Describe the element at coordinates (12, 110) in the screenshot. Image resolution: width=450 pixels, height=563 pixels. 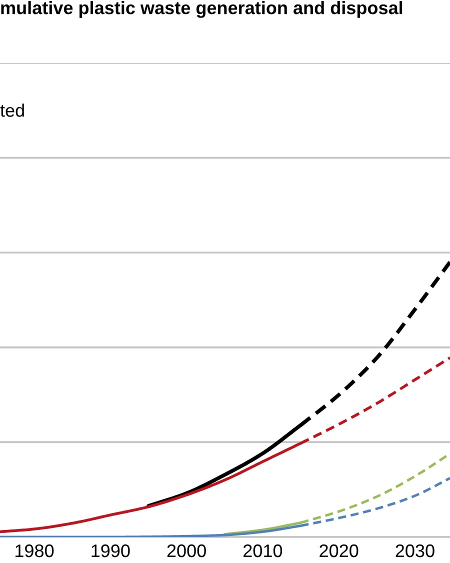
I see `text: ted` at that location.